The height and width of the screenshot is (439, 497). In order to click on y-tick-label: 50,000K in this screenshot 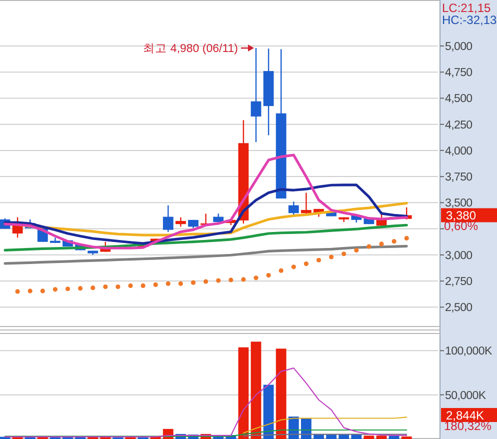, I will do `click(465, 396)`.